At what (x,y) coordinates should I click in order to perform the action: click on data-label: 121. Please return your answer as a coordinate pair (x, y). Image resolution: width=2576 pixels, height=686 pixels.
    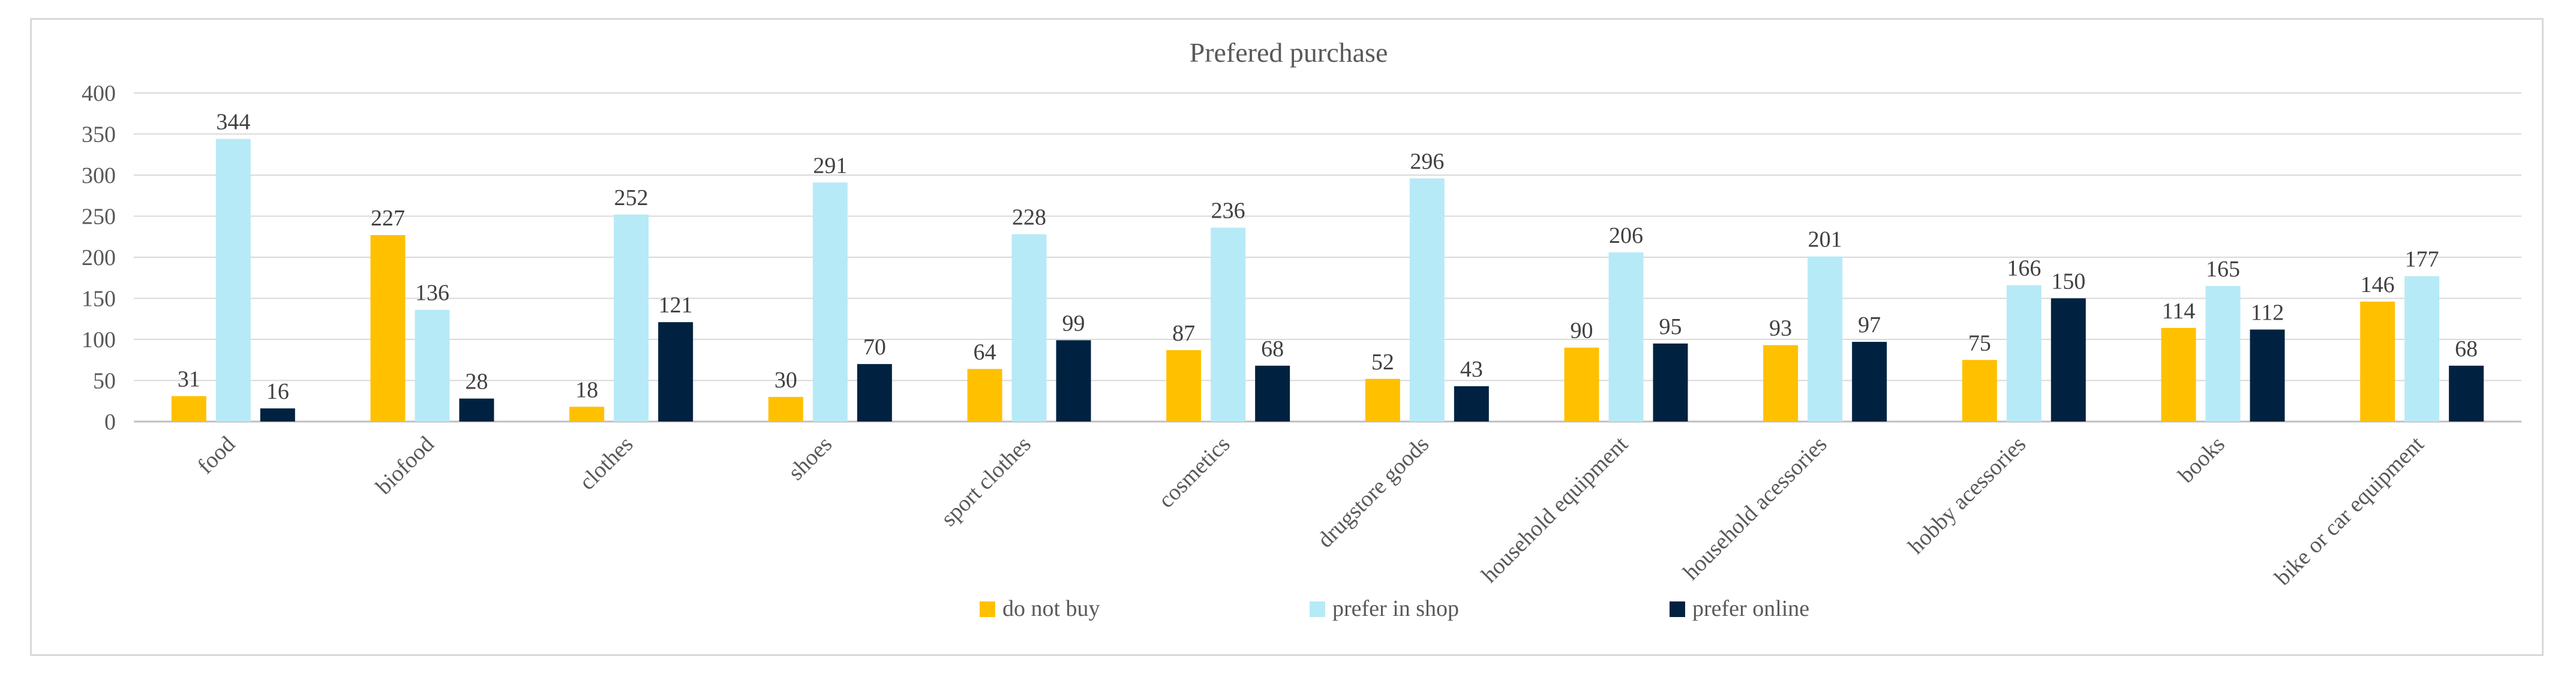
    Looking at the image, I should click on (676, 306).